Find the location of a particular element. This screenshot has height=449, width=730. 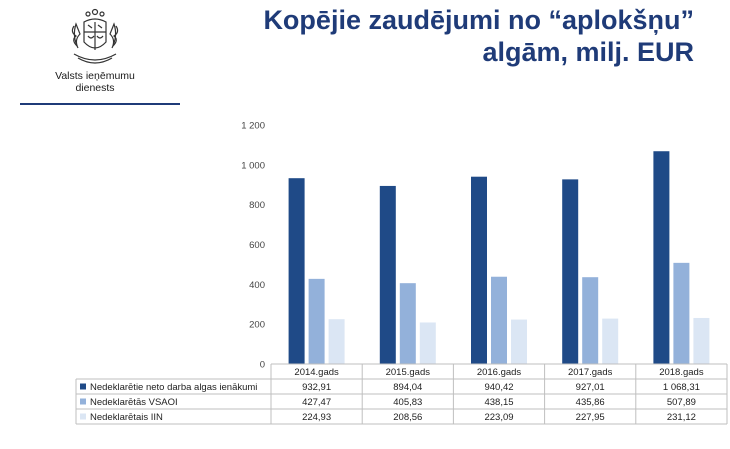

category-label: 2016.gads is located at coordinates (499, 372).